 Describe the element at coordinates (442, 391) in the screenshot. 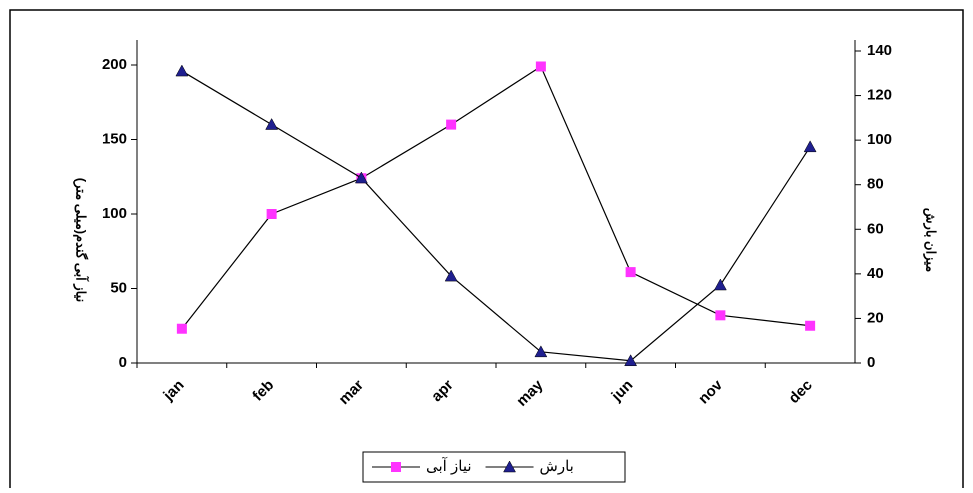

I see `x-tick-label: apr` at that location.